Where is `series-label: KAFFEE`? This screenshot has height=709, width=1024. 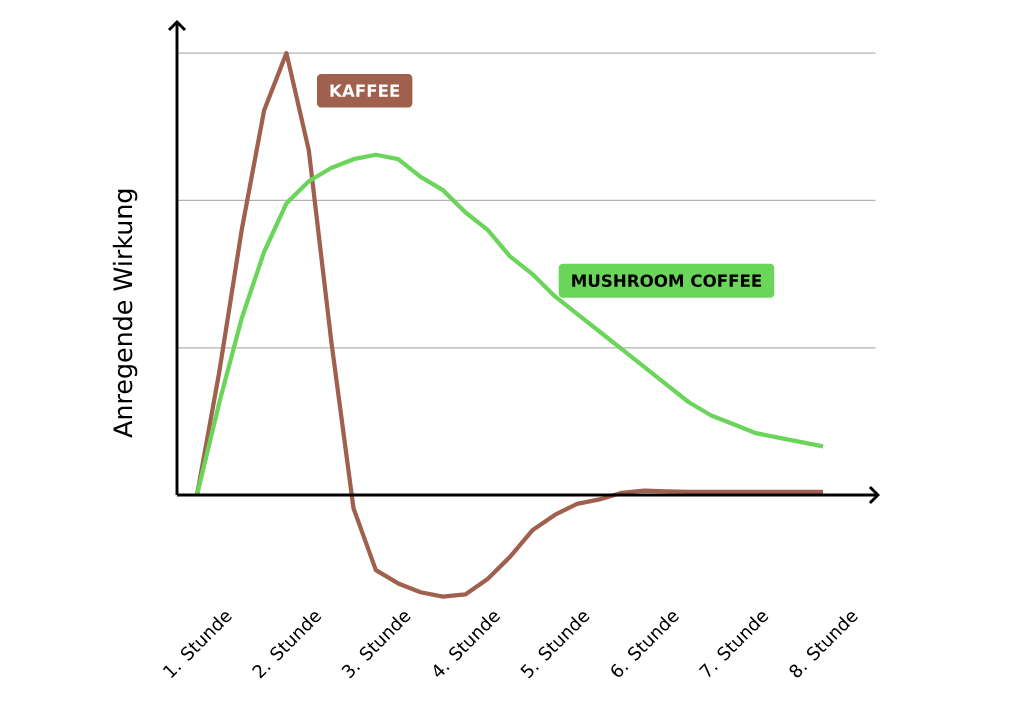 series-label: KAFFEE is located at coordinates (365, 90).